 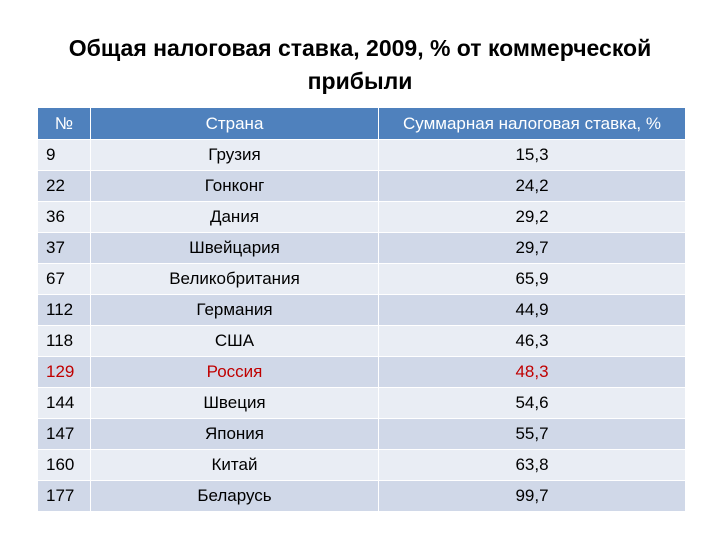 I want to click on table-row: 177 Беларусь 99,7, so click(x=361, y=496).